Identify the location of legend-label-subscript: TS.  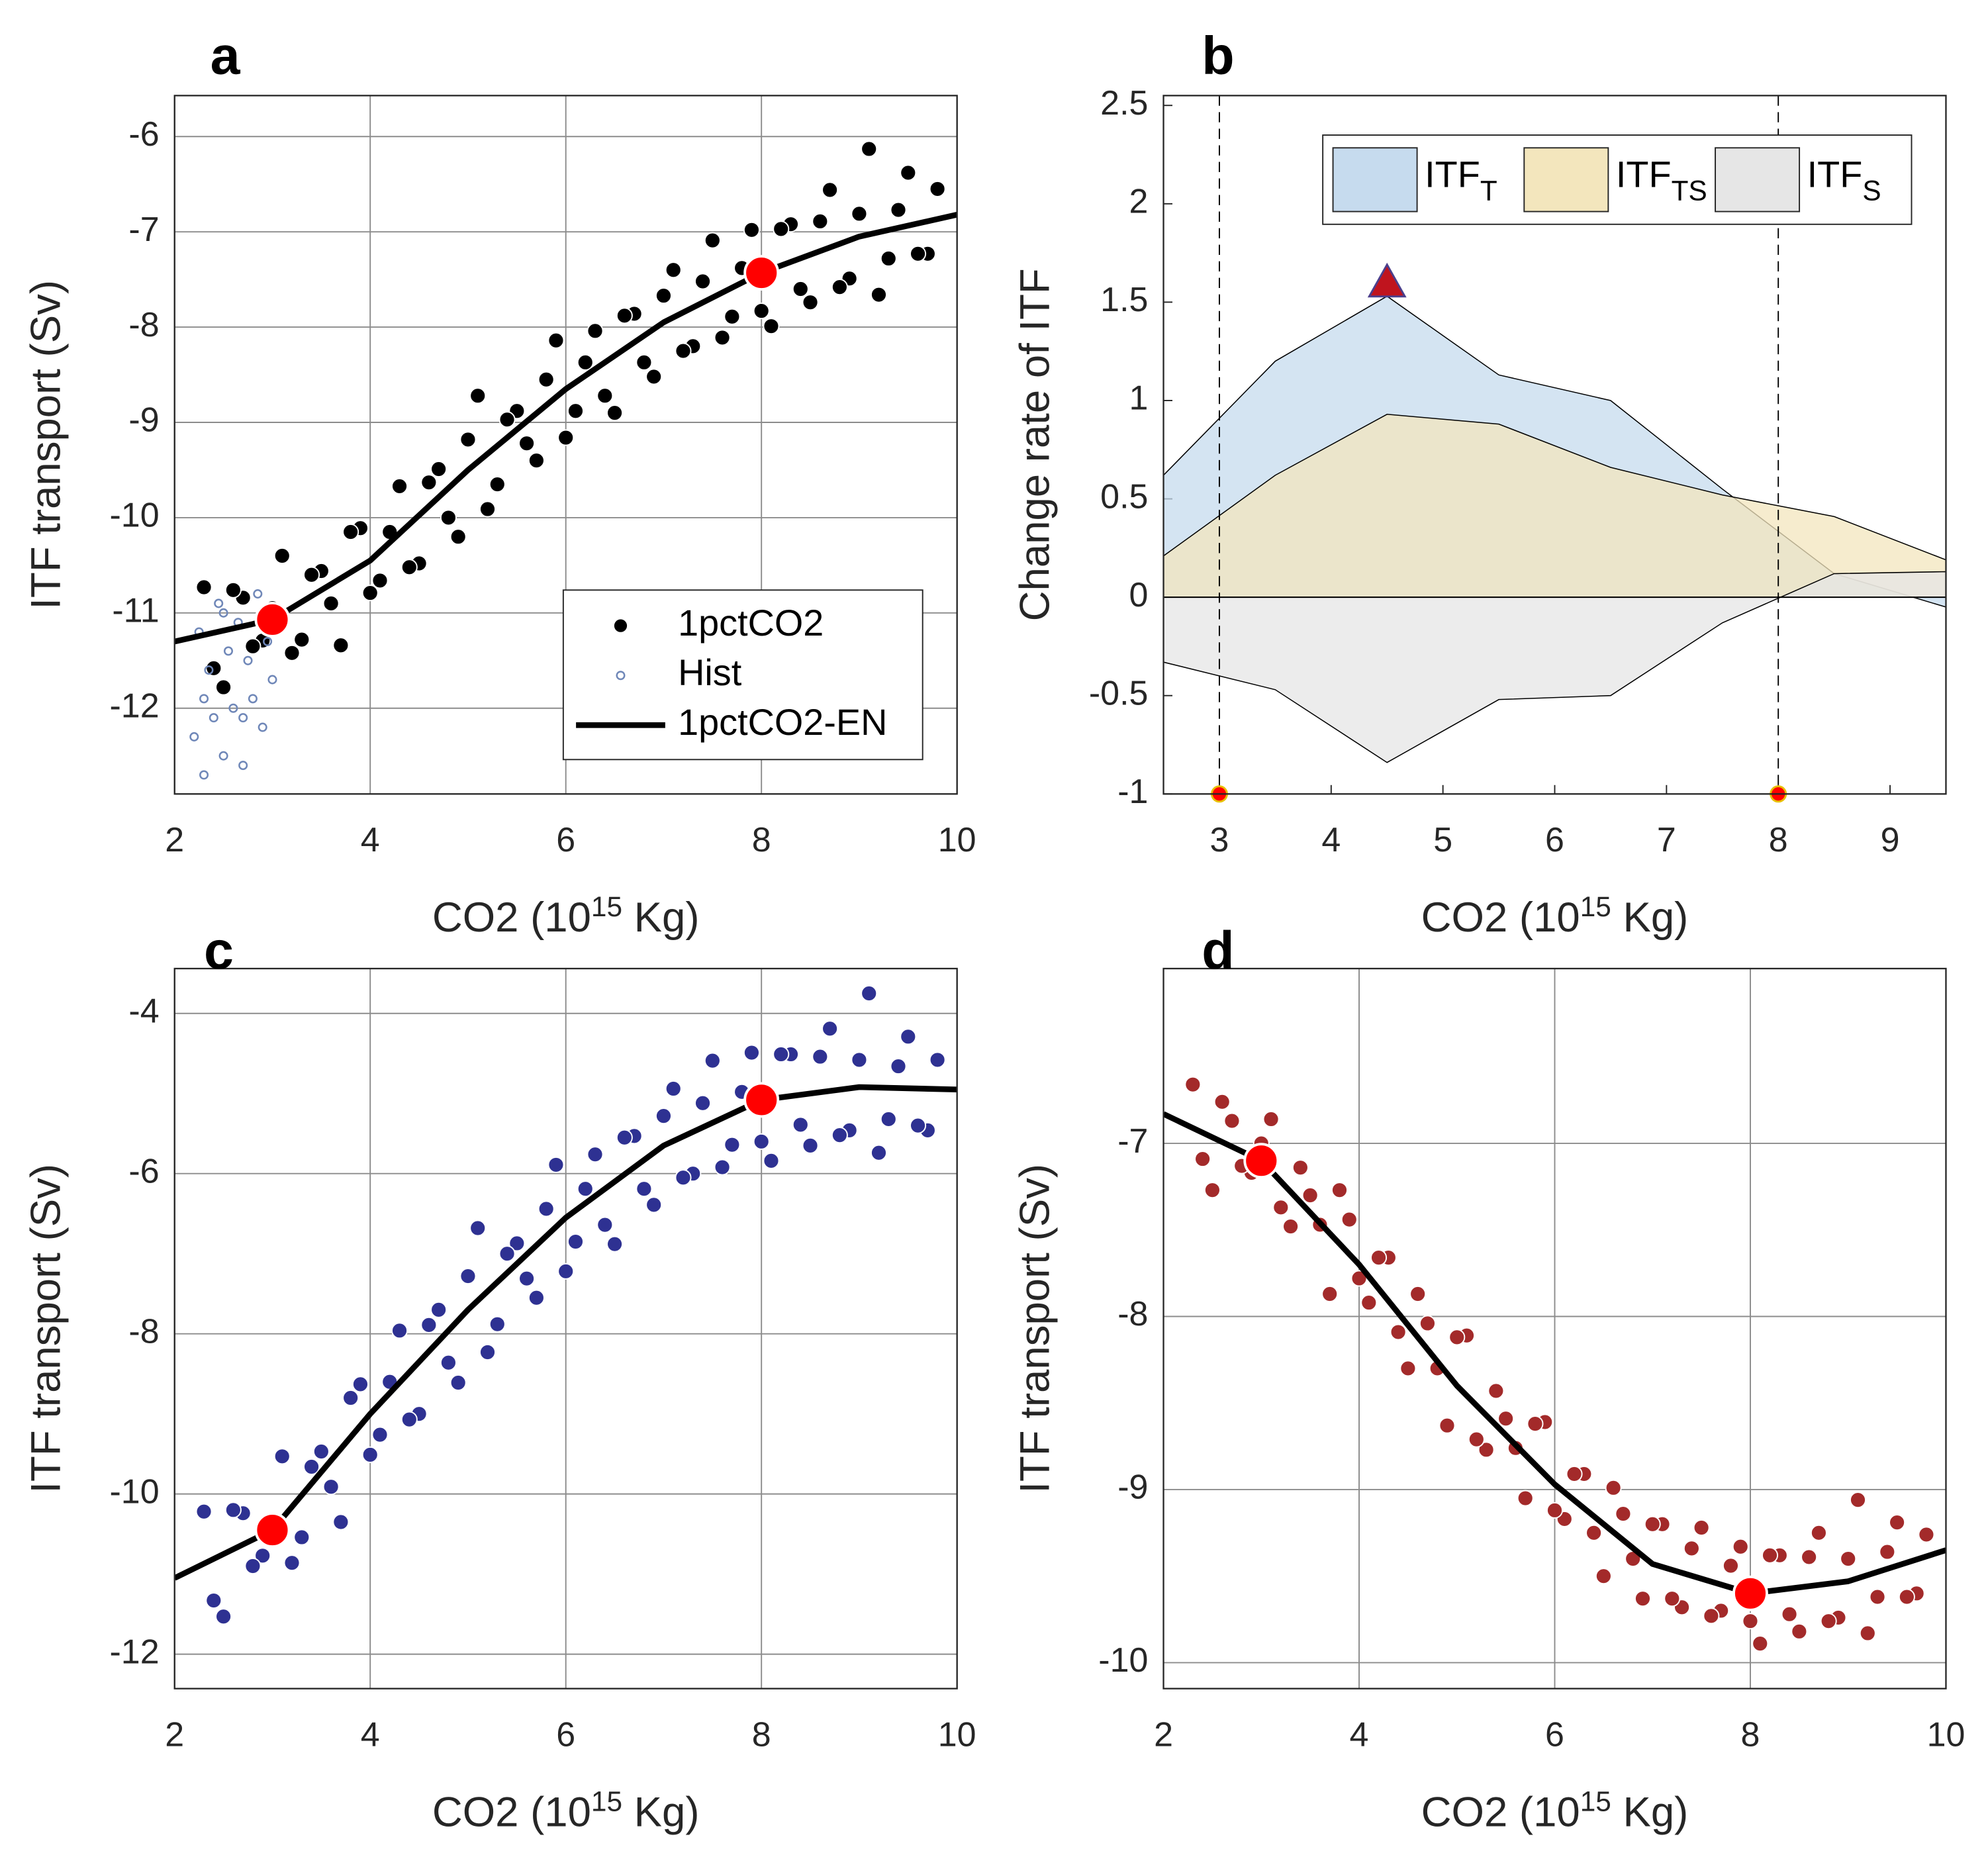
(1690, 190).